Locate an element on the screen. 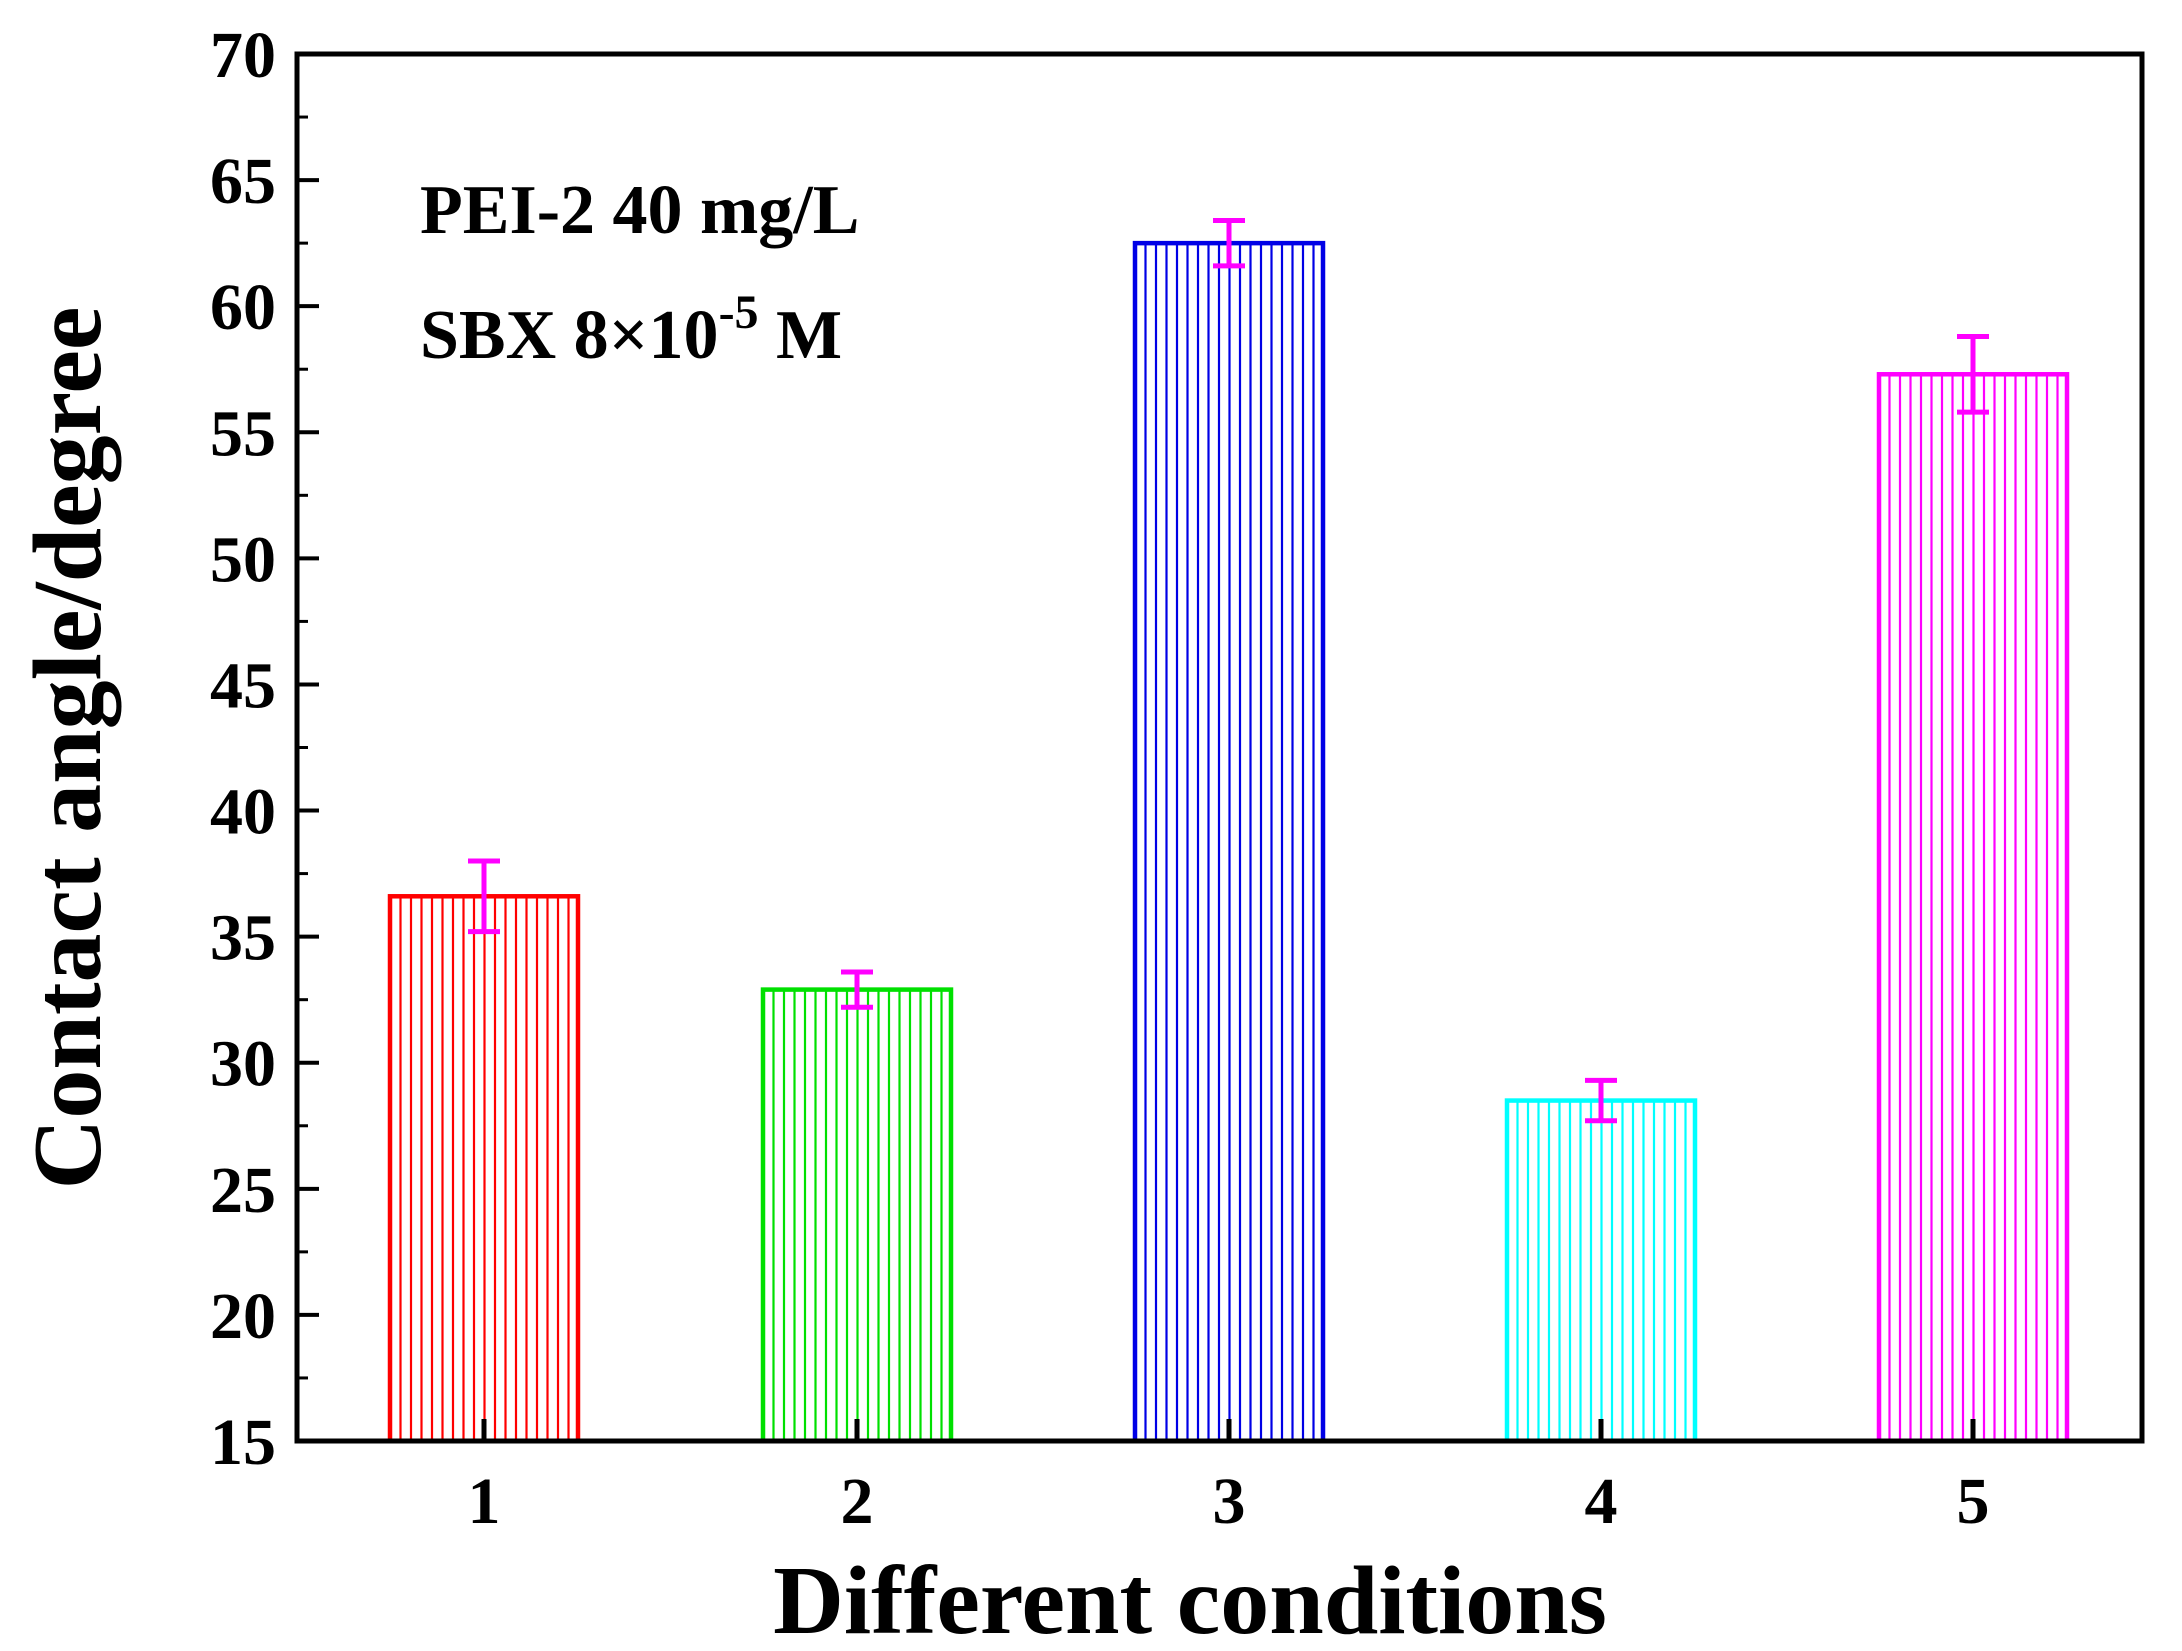 This screenshot has height=1651, width=2182. y-tick-label: 30 is located at coordinates (243, 1064).